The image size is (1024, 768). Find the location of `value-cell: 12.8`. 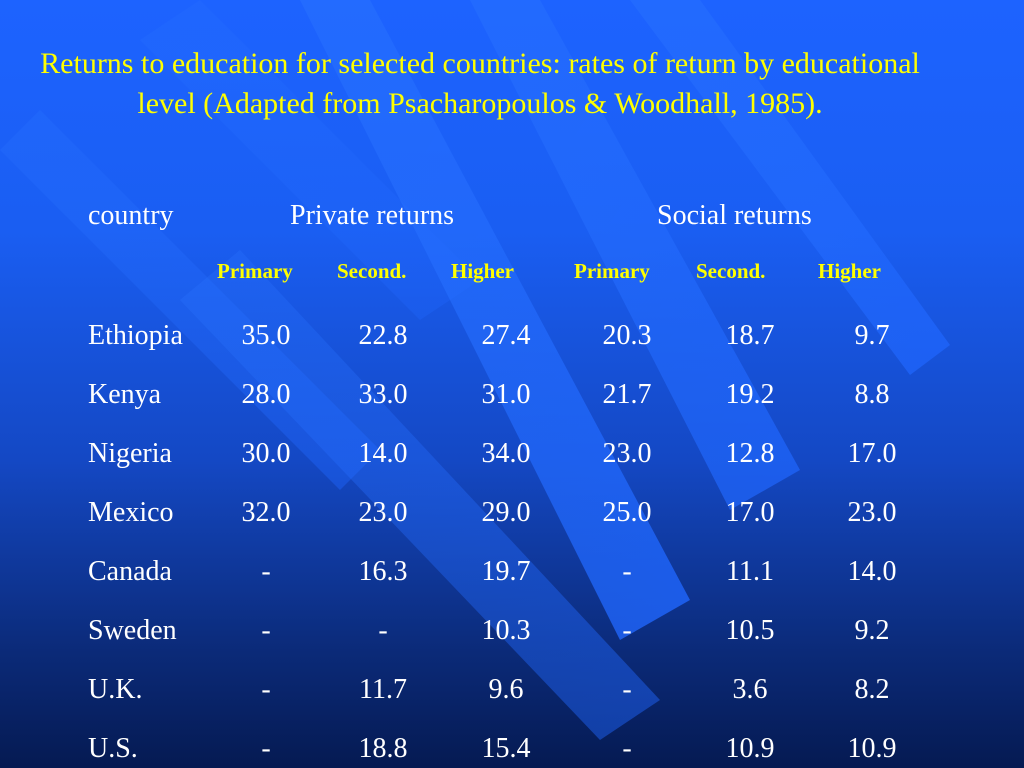

value-cell: 12.8 is located at coordinates (750, 453).